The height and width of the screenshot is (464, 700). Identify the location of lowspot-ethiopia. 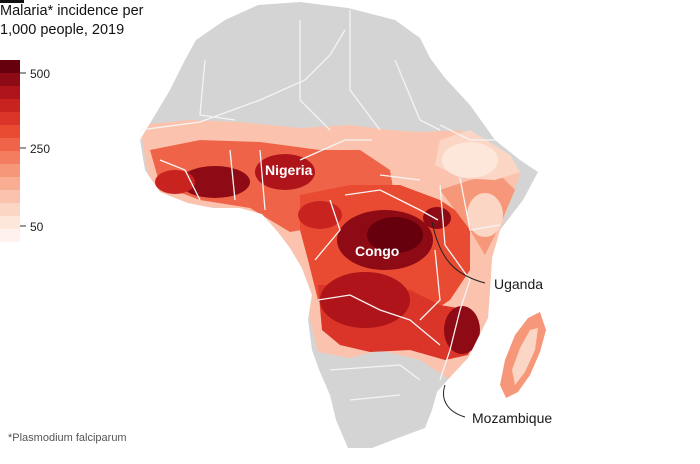
(470, 160).